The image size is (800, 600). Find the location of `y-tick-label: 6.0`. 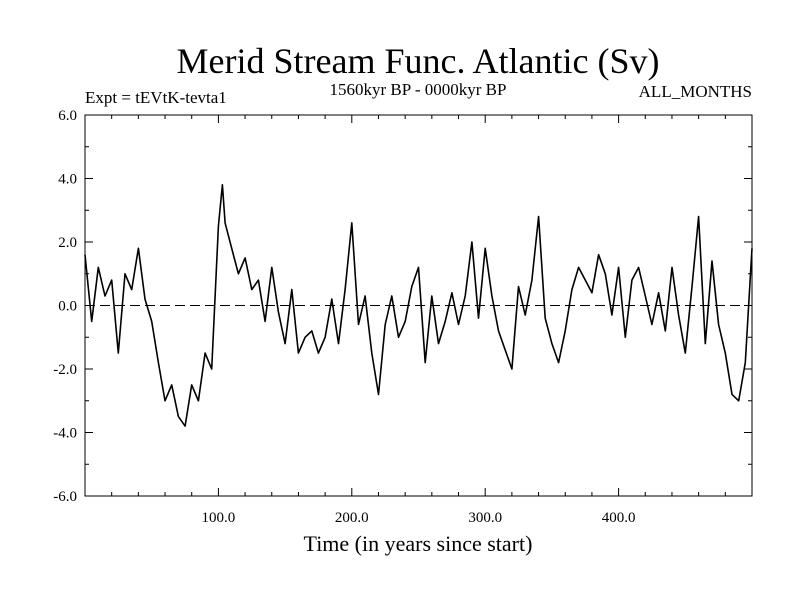

y-tick-label: 6.0 is located at coordinates (67, 116).